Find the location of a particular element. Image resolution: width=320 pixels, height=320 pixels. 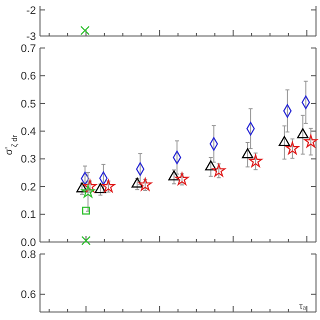

y-tick-label: 0.8 is located at coordinates (28, 254).